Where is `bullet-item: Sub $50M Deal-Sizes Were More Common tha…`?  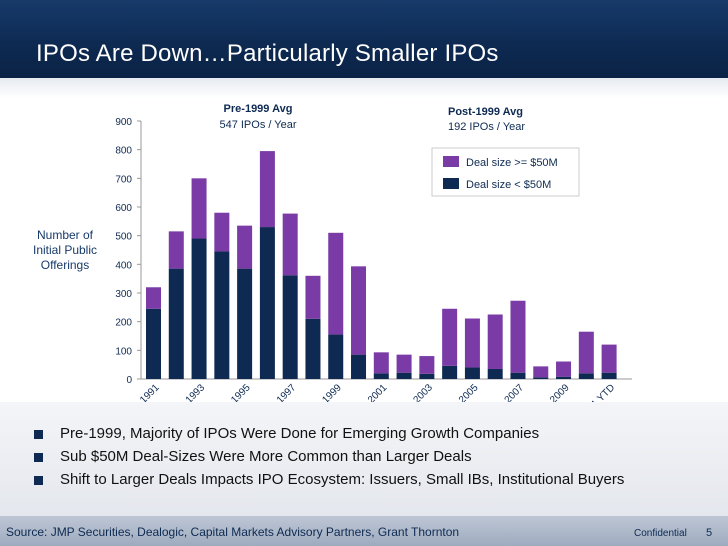
bullet-item: Sub $50M Deal-Sizes Were More Common tha… is located at coordinates (329, 458).